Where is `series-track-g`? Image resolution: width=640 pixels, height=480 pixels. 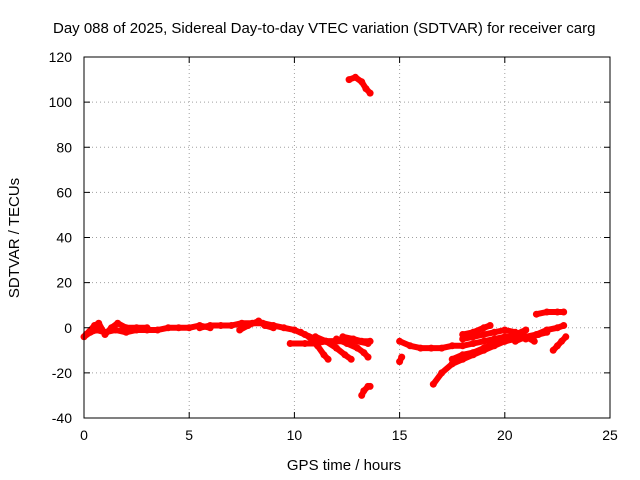 series-track-g is located at coordinates (333, 348).